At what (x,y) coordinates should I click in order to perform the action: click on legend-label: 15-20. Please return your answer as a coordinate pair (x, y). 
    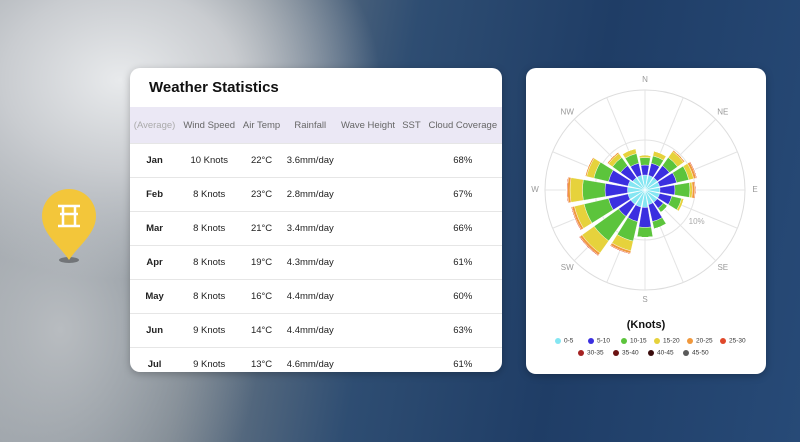
    Looking at the image, I should click on (671, 341).